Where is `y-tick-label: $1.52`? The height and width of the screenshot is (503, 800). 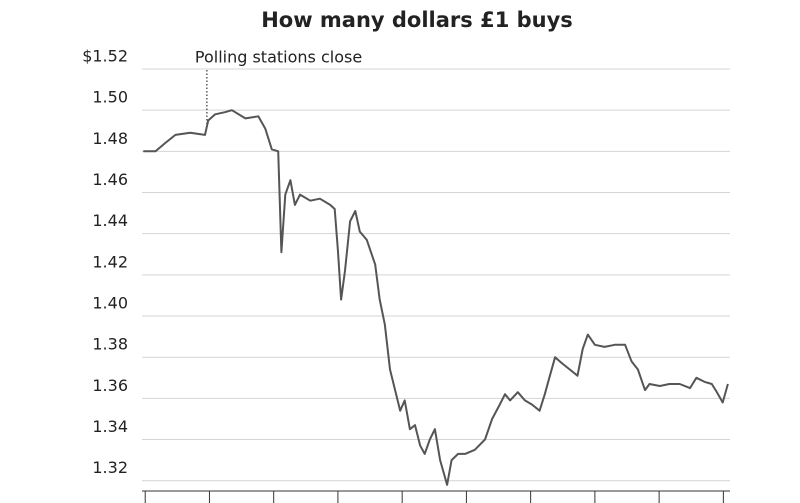 y-tick-label: $1.52 is located at coordinates (105, 56).